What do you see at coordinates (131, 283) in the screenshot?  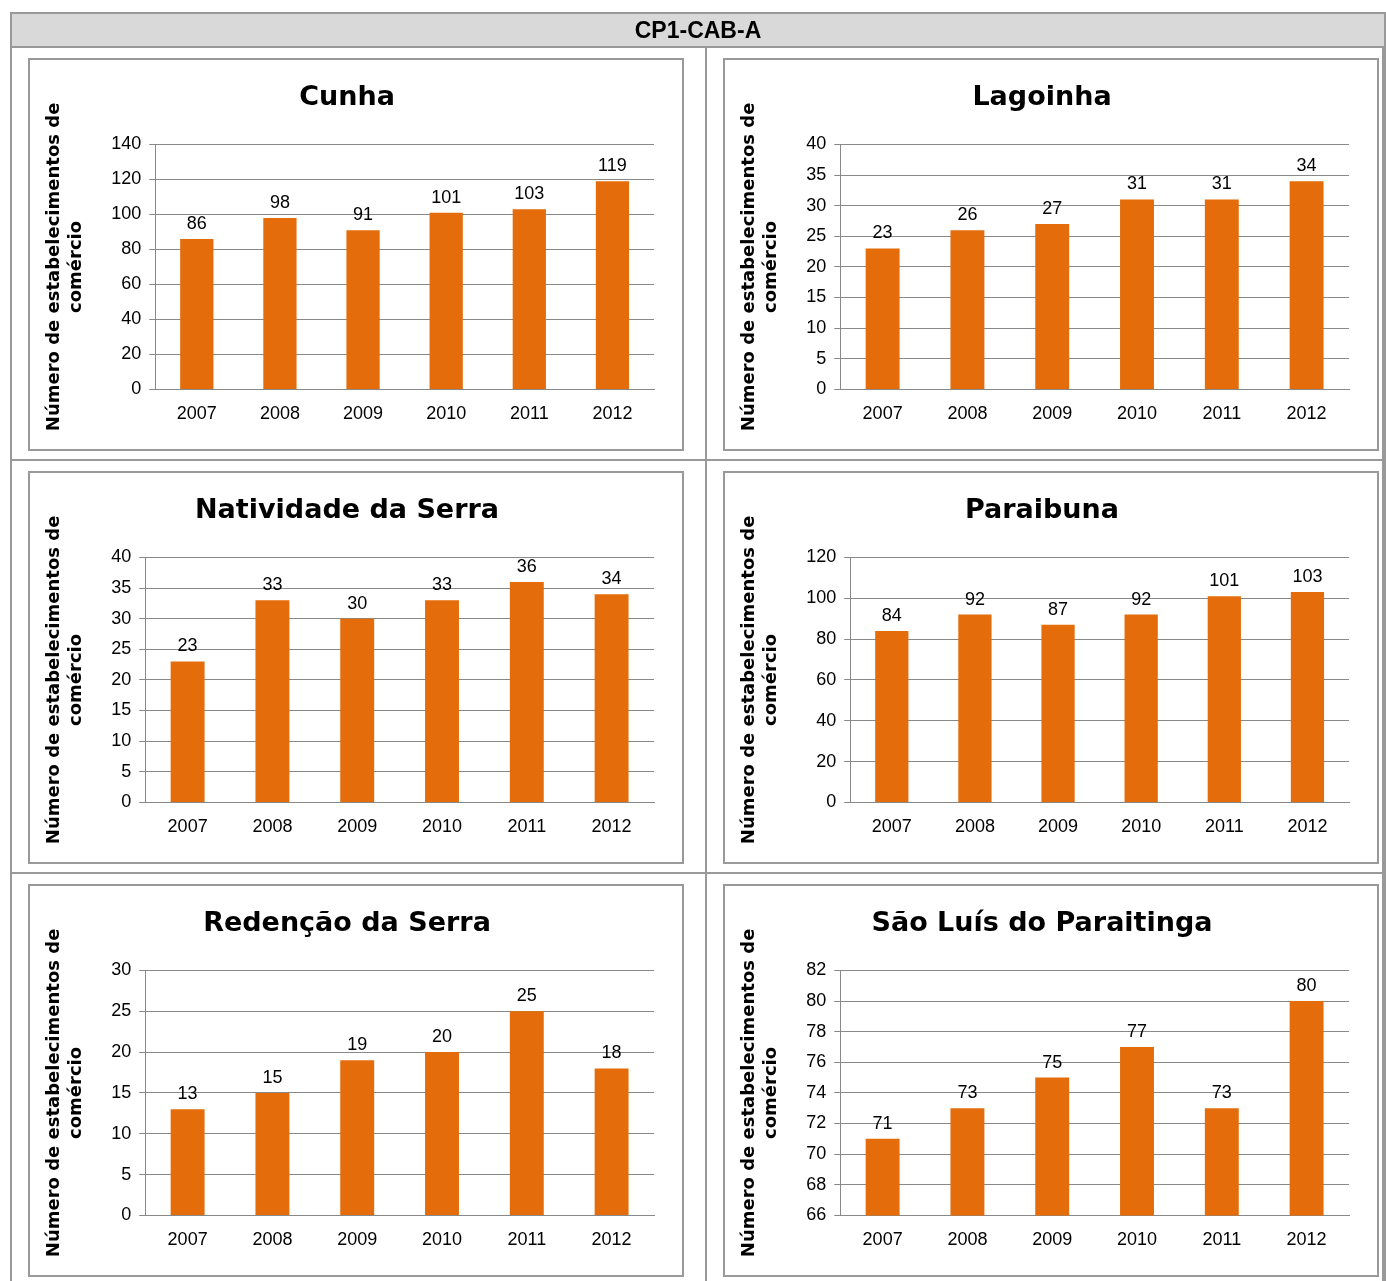 I see `y-tick-label: 60` at bounding box center [131, 283].